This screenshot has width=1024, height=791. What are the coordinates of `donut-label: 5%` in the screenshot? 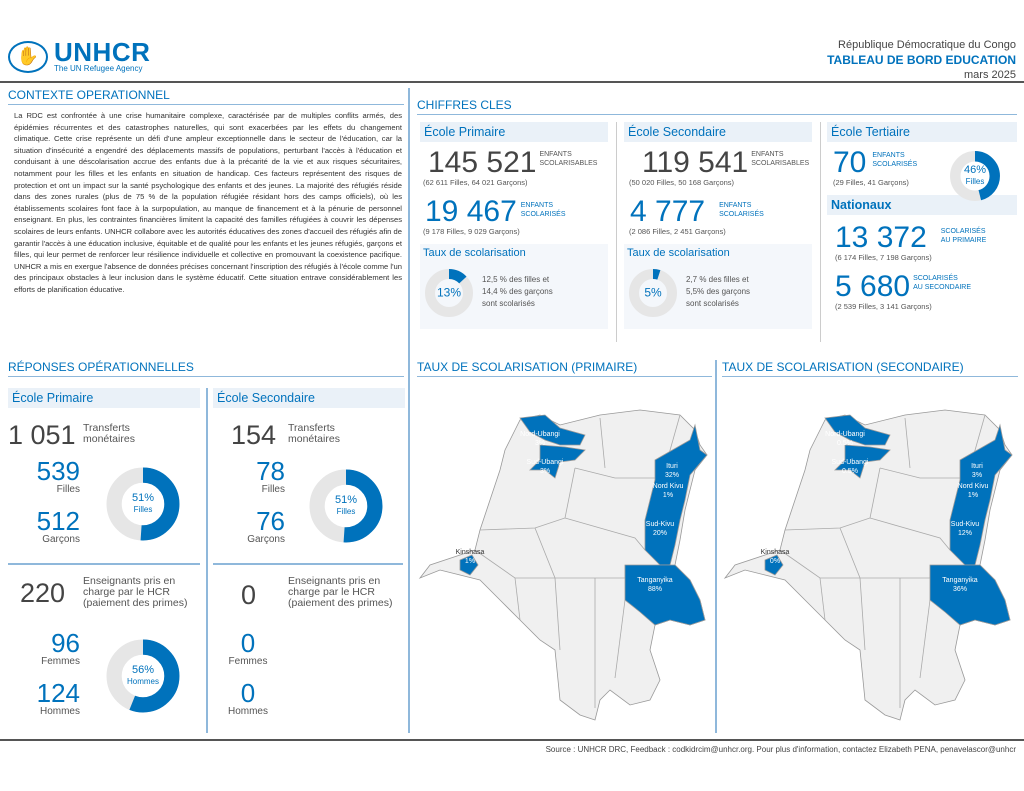 It's located at (653, 292).